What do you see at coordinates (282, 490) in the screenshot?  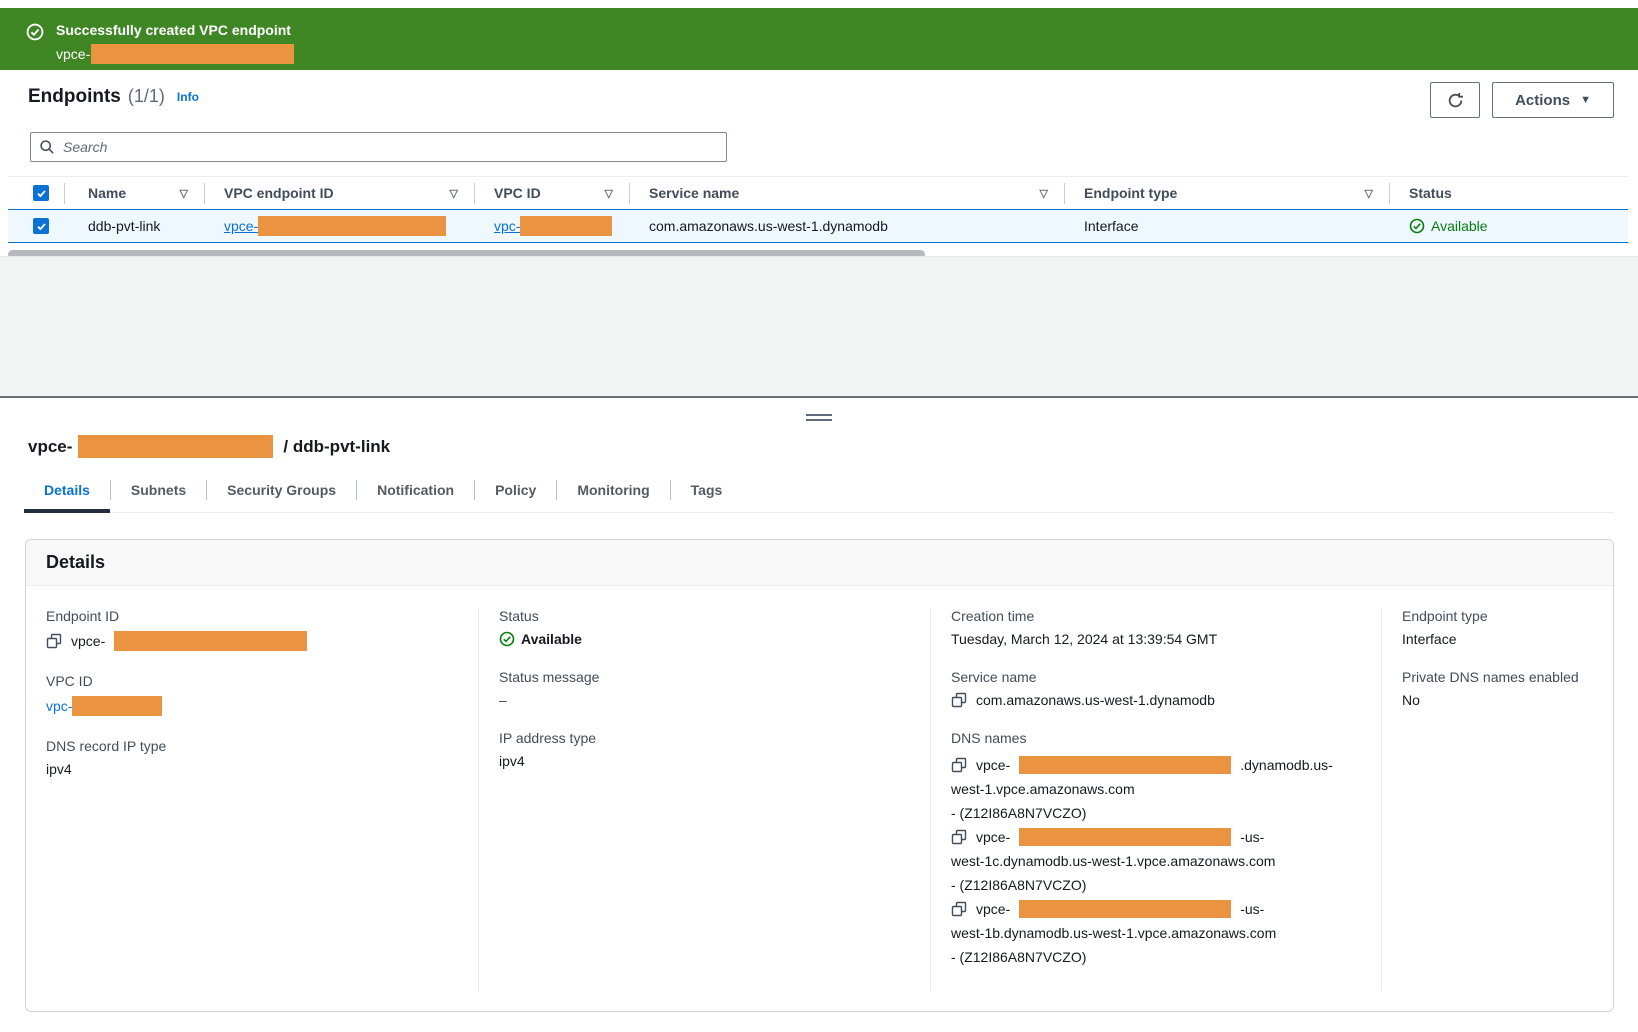 I see `tab-security-groups: Security Groups` at bounding box center [282, 490].